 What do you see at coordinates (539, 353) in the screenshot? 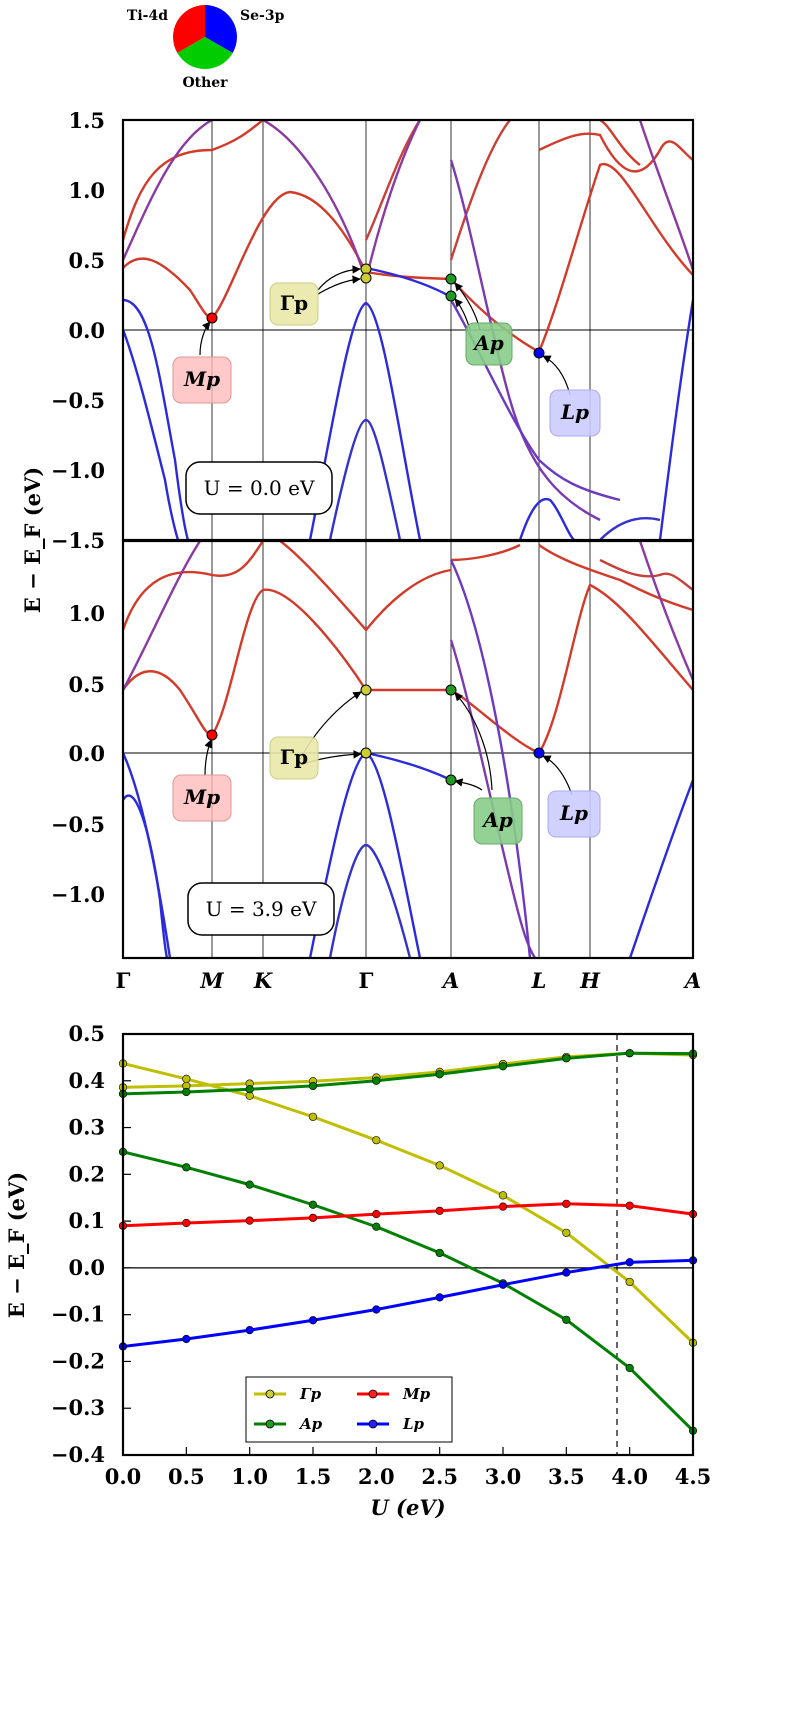
I see `point-lp-a` at bounding box center [539, 353].